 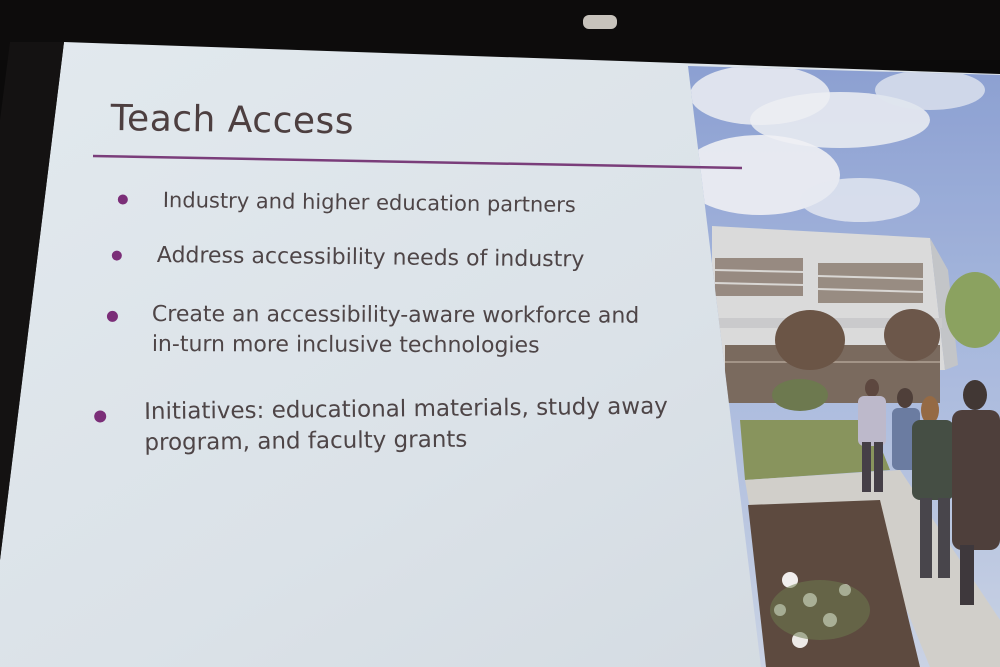 I want to click on bullet-item: Address accessibility needs of industry, so click(x=348, y=258).